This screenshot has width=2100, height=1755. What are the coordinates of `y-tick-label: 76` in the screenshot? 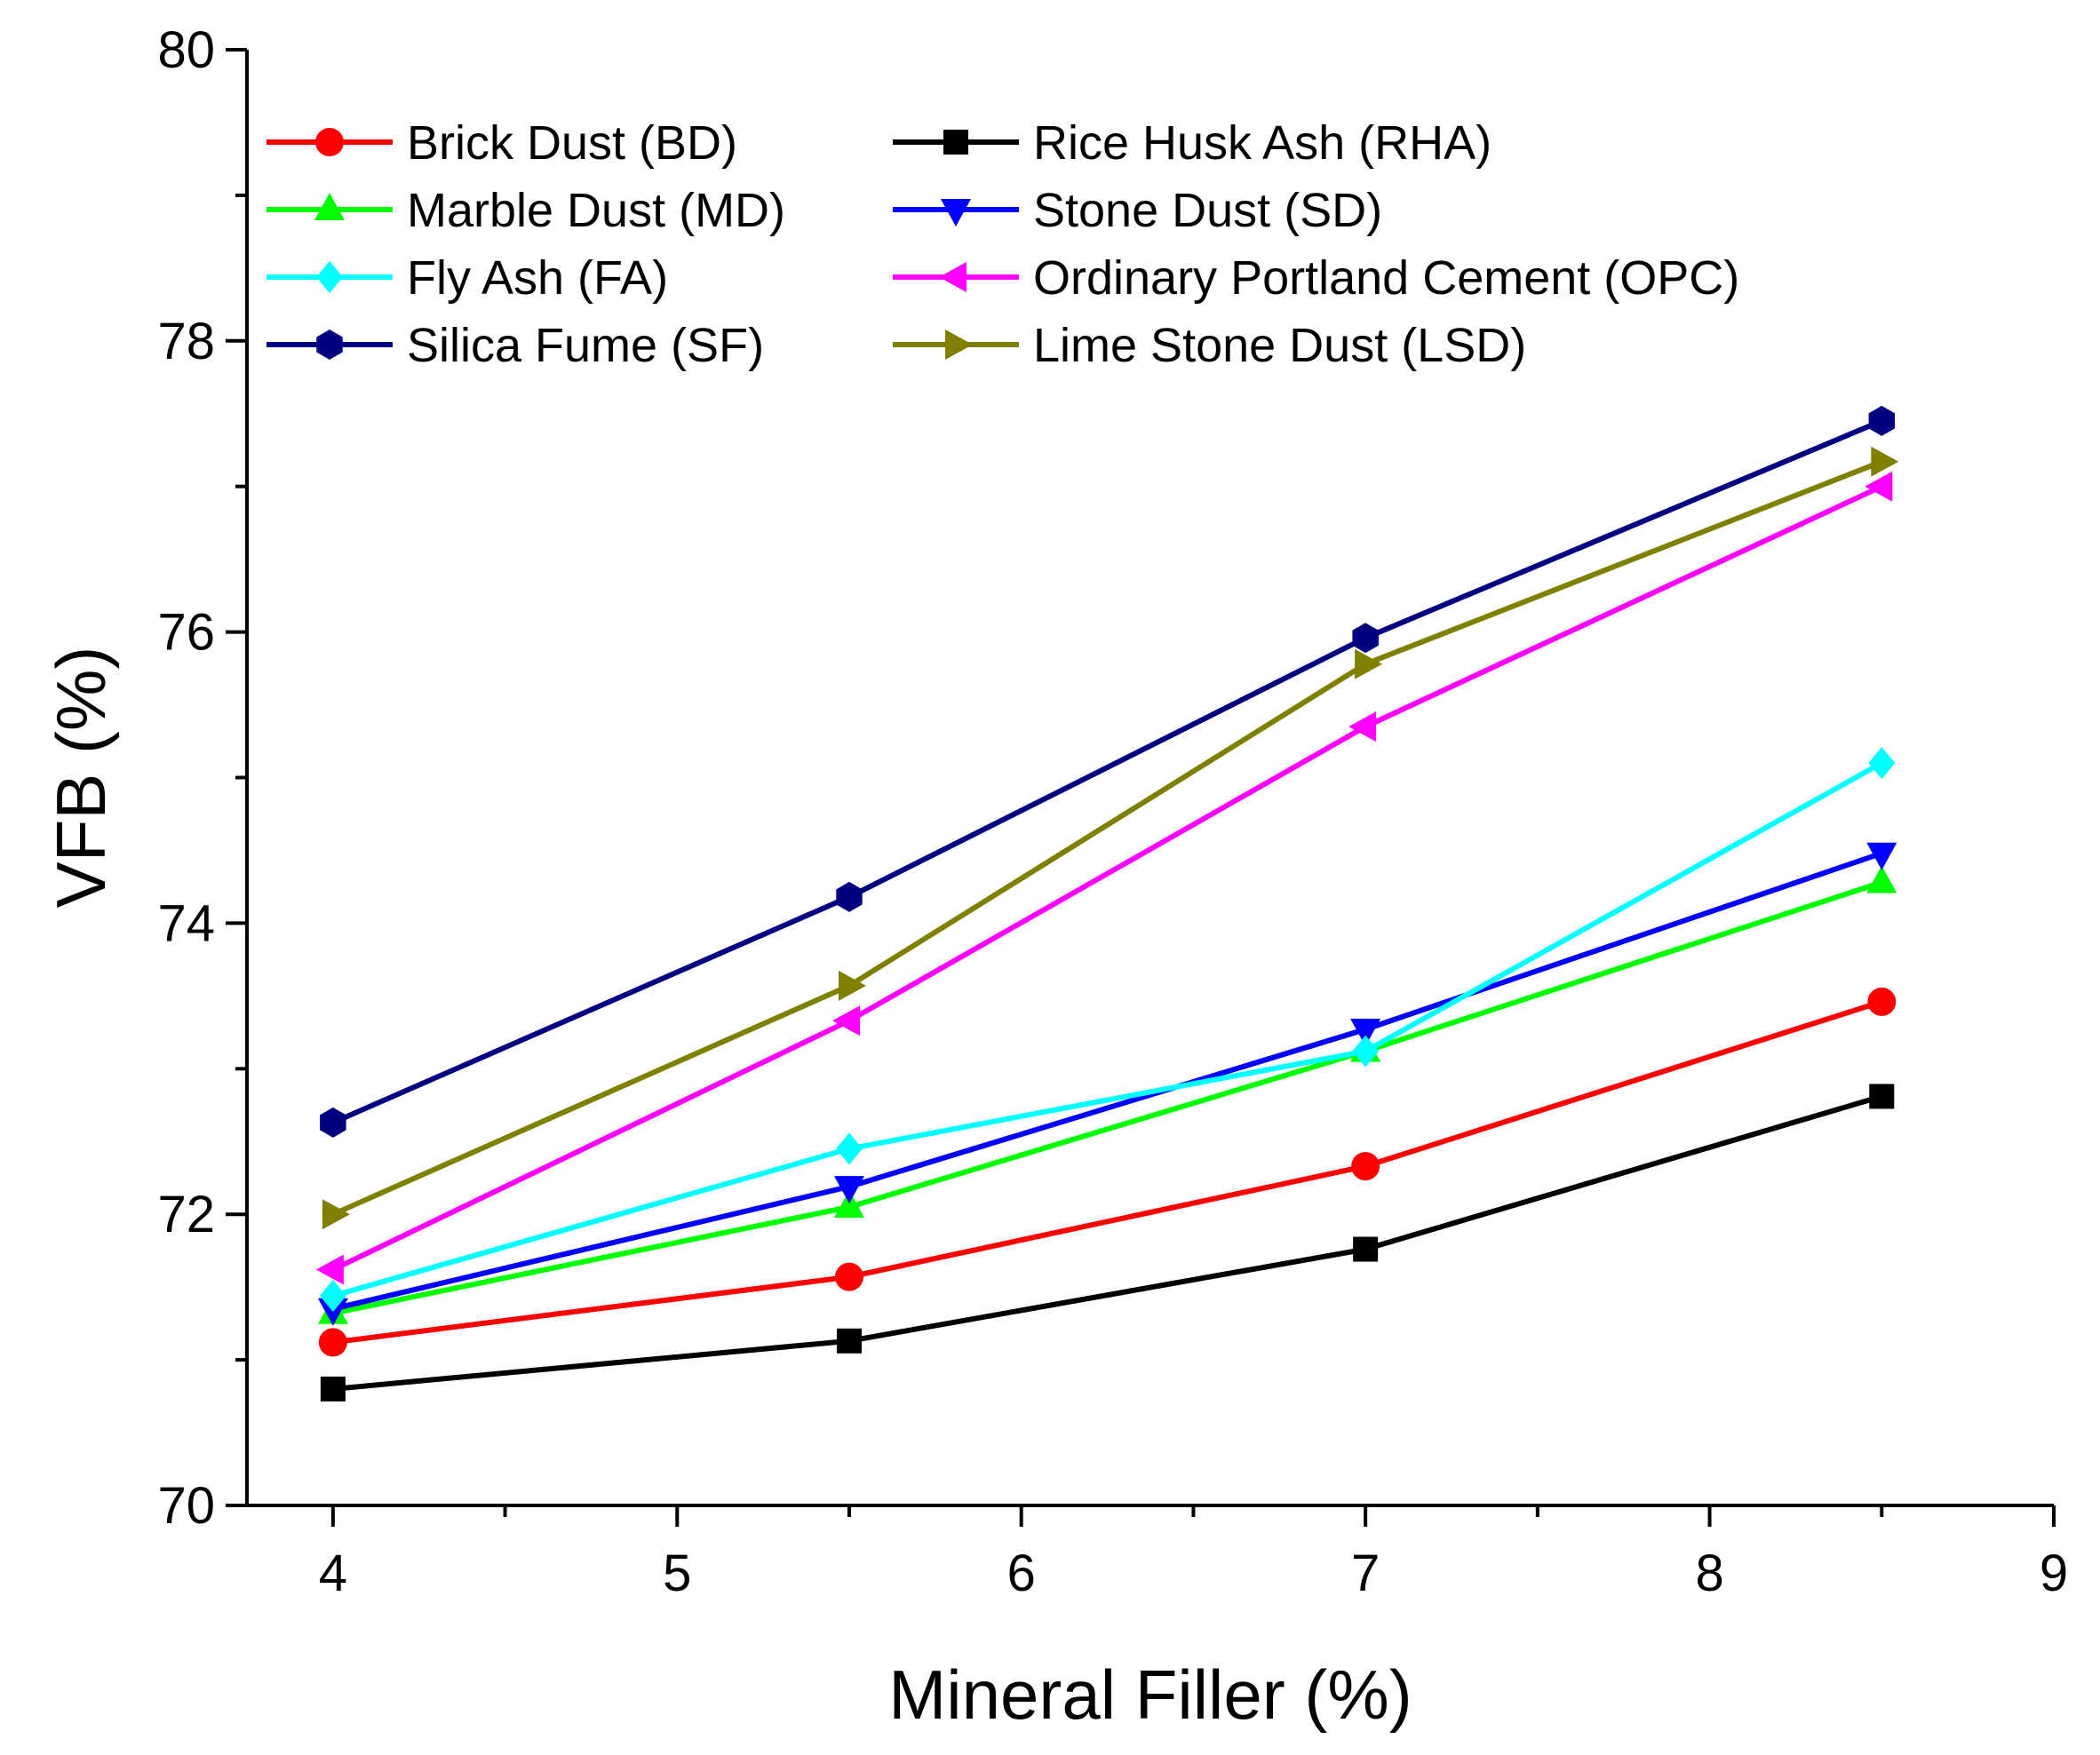 It's located at (186, 633).